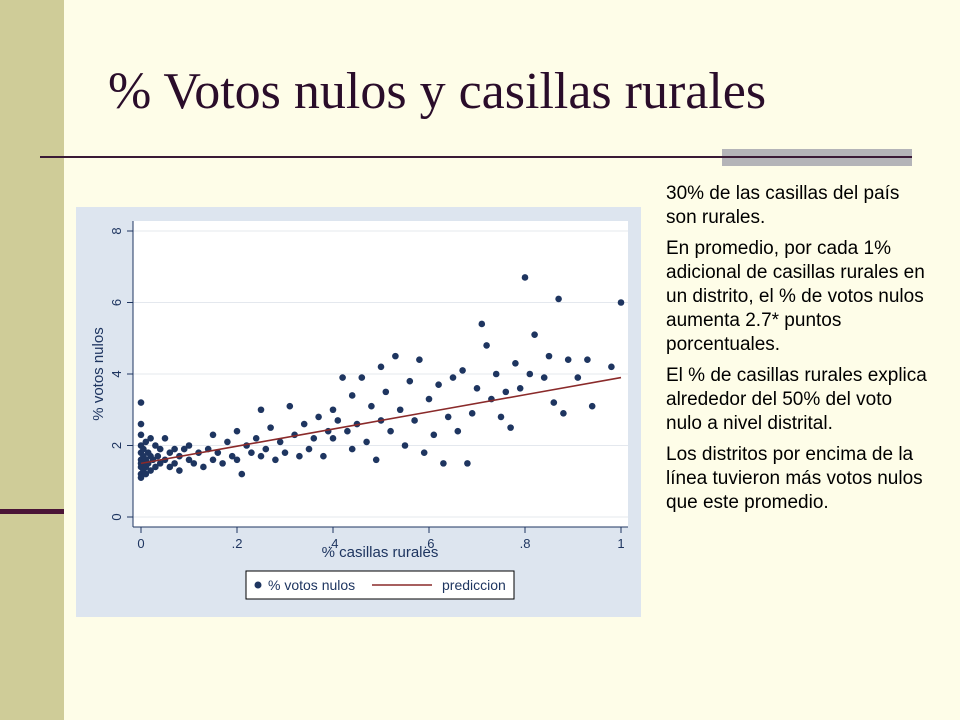 This screenshot has width=960, height=720. Describe the element at coordinates (525, 543) in the screenshot. I see `x-tick-label: .8` at that location.